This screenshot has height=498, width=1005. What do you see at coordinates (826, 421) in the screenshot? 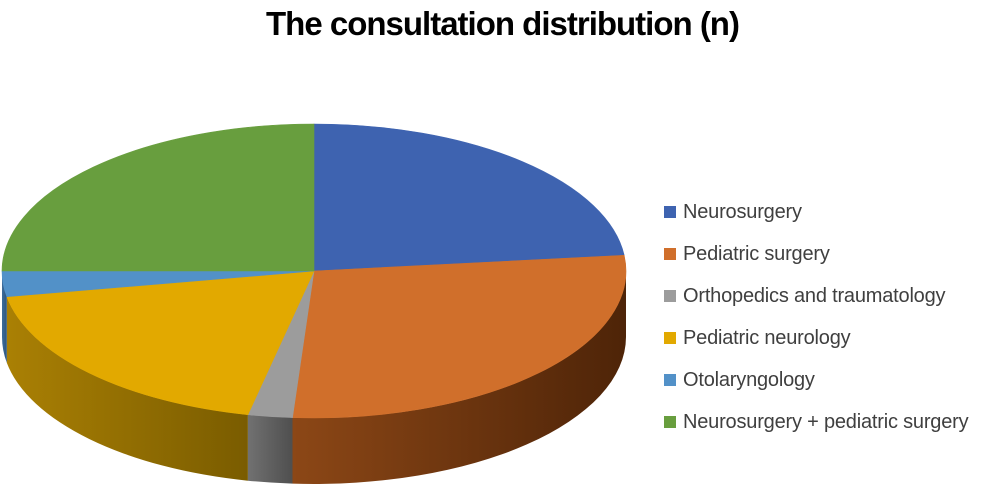
I see `legend-label: Neurosurgery + pediatric surgery` at bounding box center [826, 421].